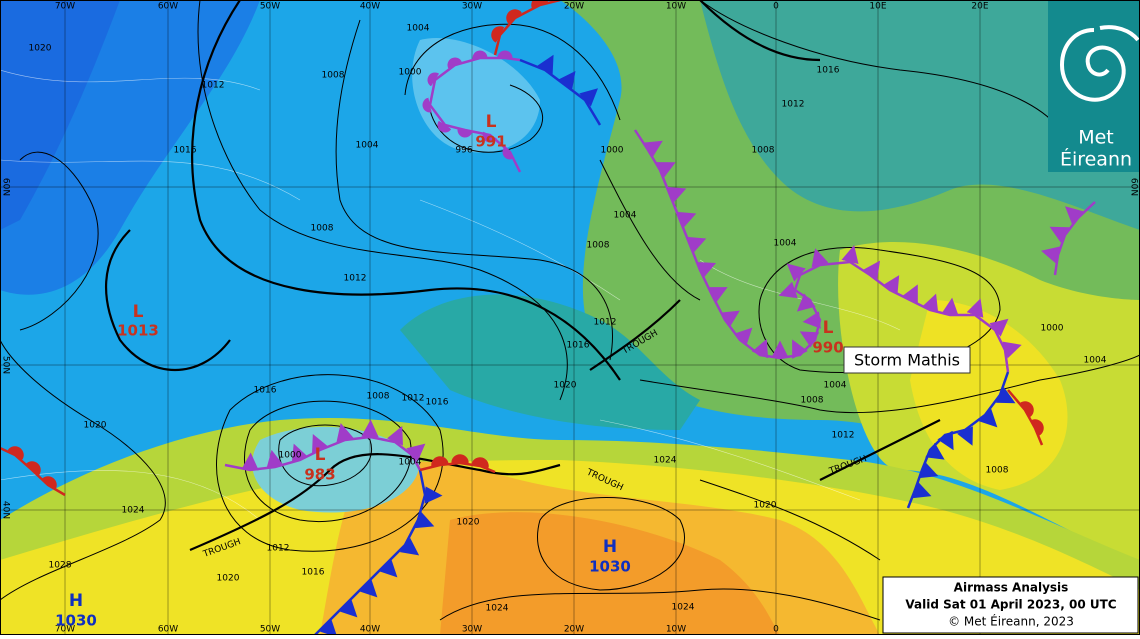 This screenshot has width=1140, height=639. What do you see at coordinates (1011, 621) in the screenshot?
I see `info-copyright: © Met Éireann, 2023` at bounding box center [1011, 621].